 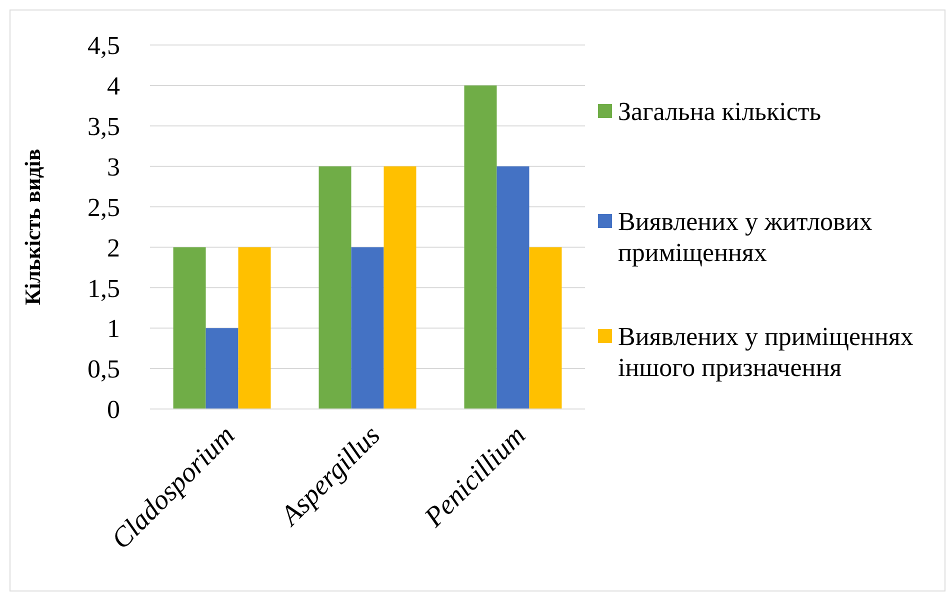 What do you see at coordinates (104, 45) in the screenshot?
I see `y-tick-label: 4,5` at bounding box center [104, 45].